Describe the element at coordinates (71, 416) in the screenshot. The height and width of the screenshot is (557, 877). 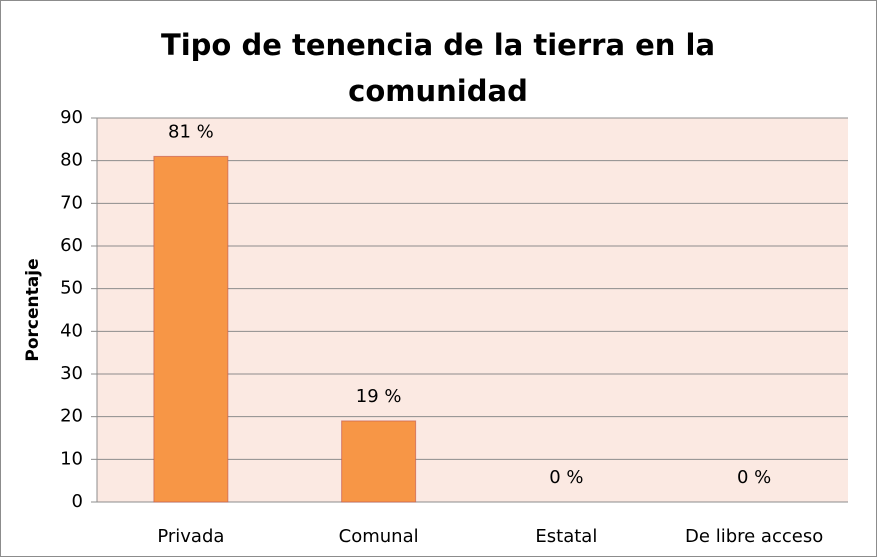
I see `y-tick-label: 20` at that location.